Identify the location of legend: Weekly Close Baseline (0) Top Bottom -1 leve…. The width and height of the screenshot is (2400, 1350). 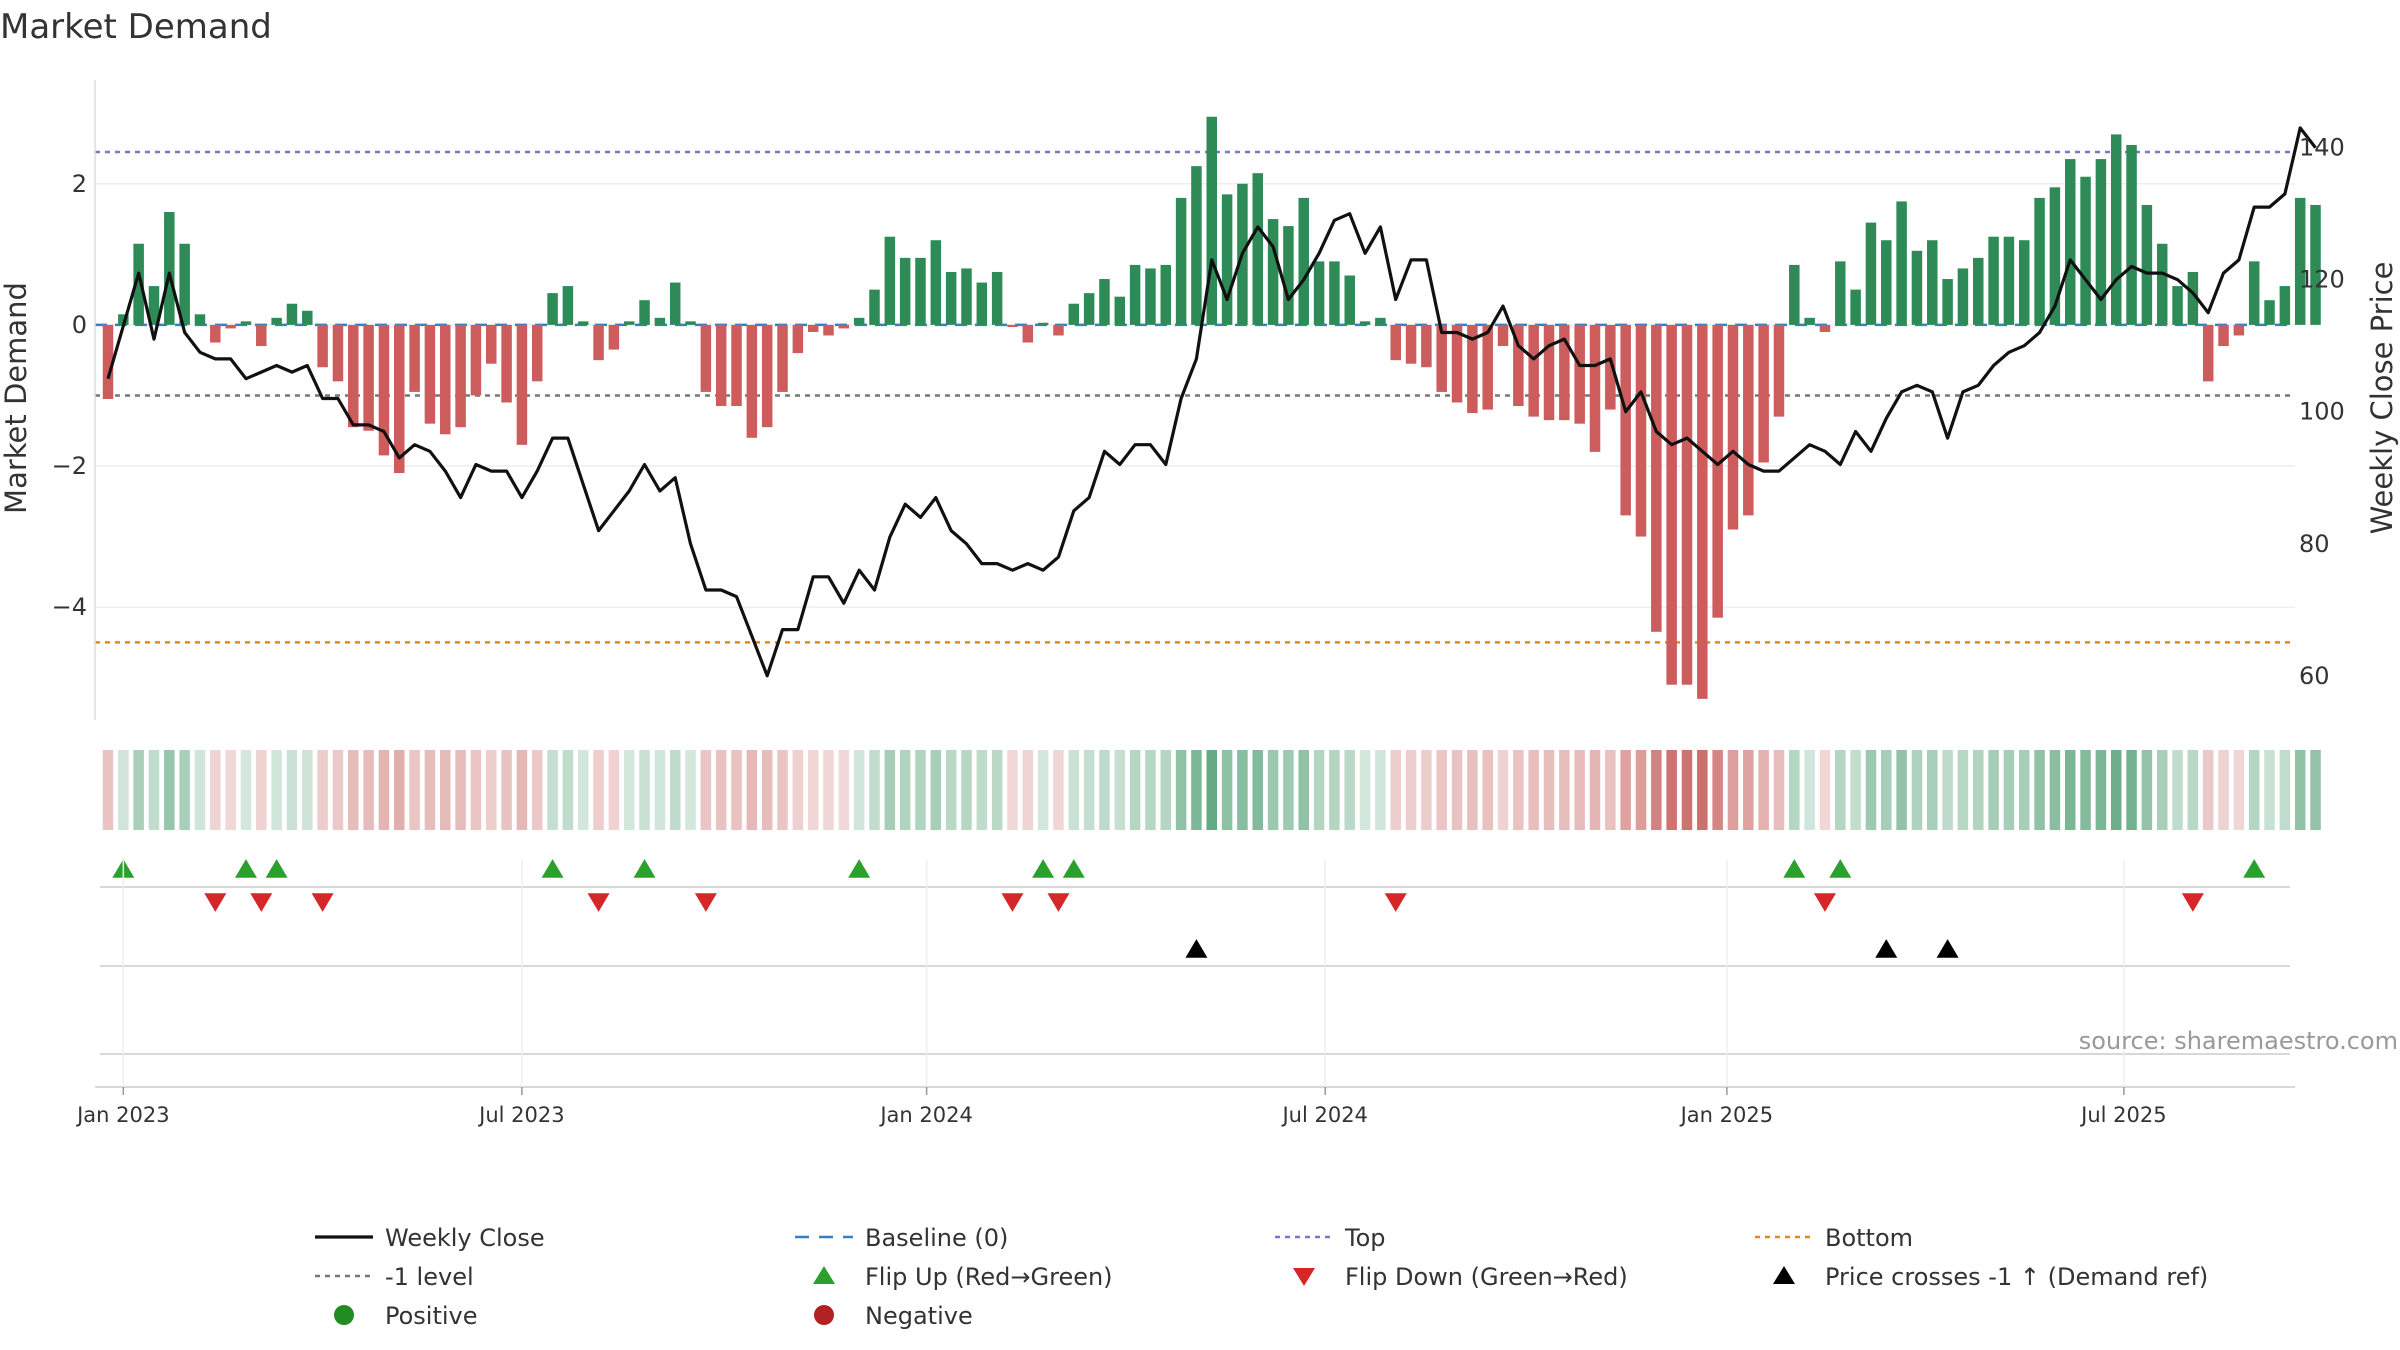
(1261, 1277).